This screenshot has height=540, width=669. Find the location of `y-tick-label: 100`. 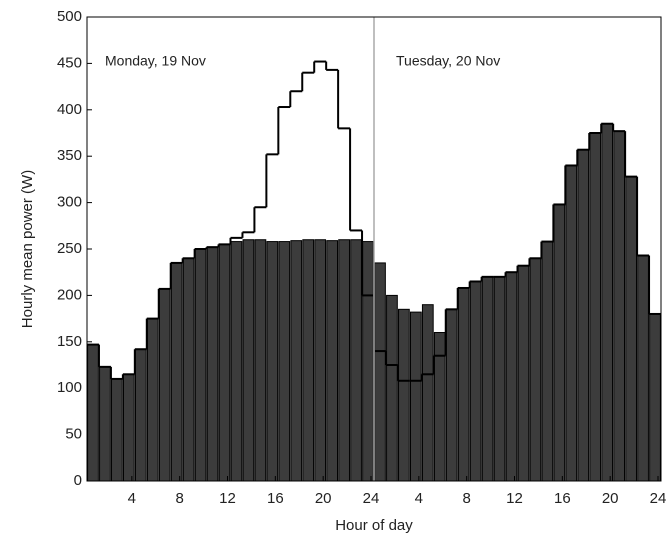

y-tick-label: 100 is located at coordinates (69, 387).